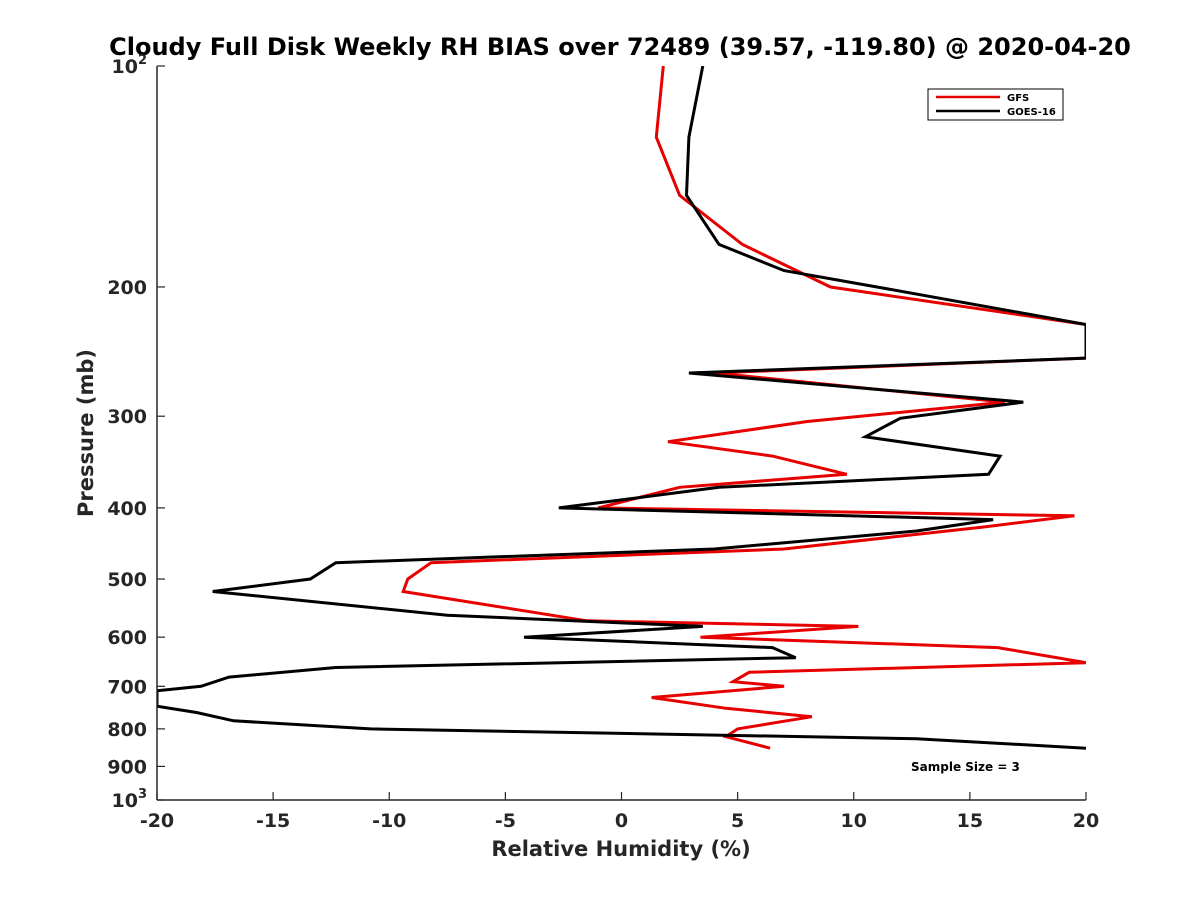  Describe the element at coordinates (1018, 98) in the screenshot. I see `legend-label-gfs: GFS` at that location.